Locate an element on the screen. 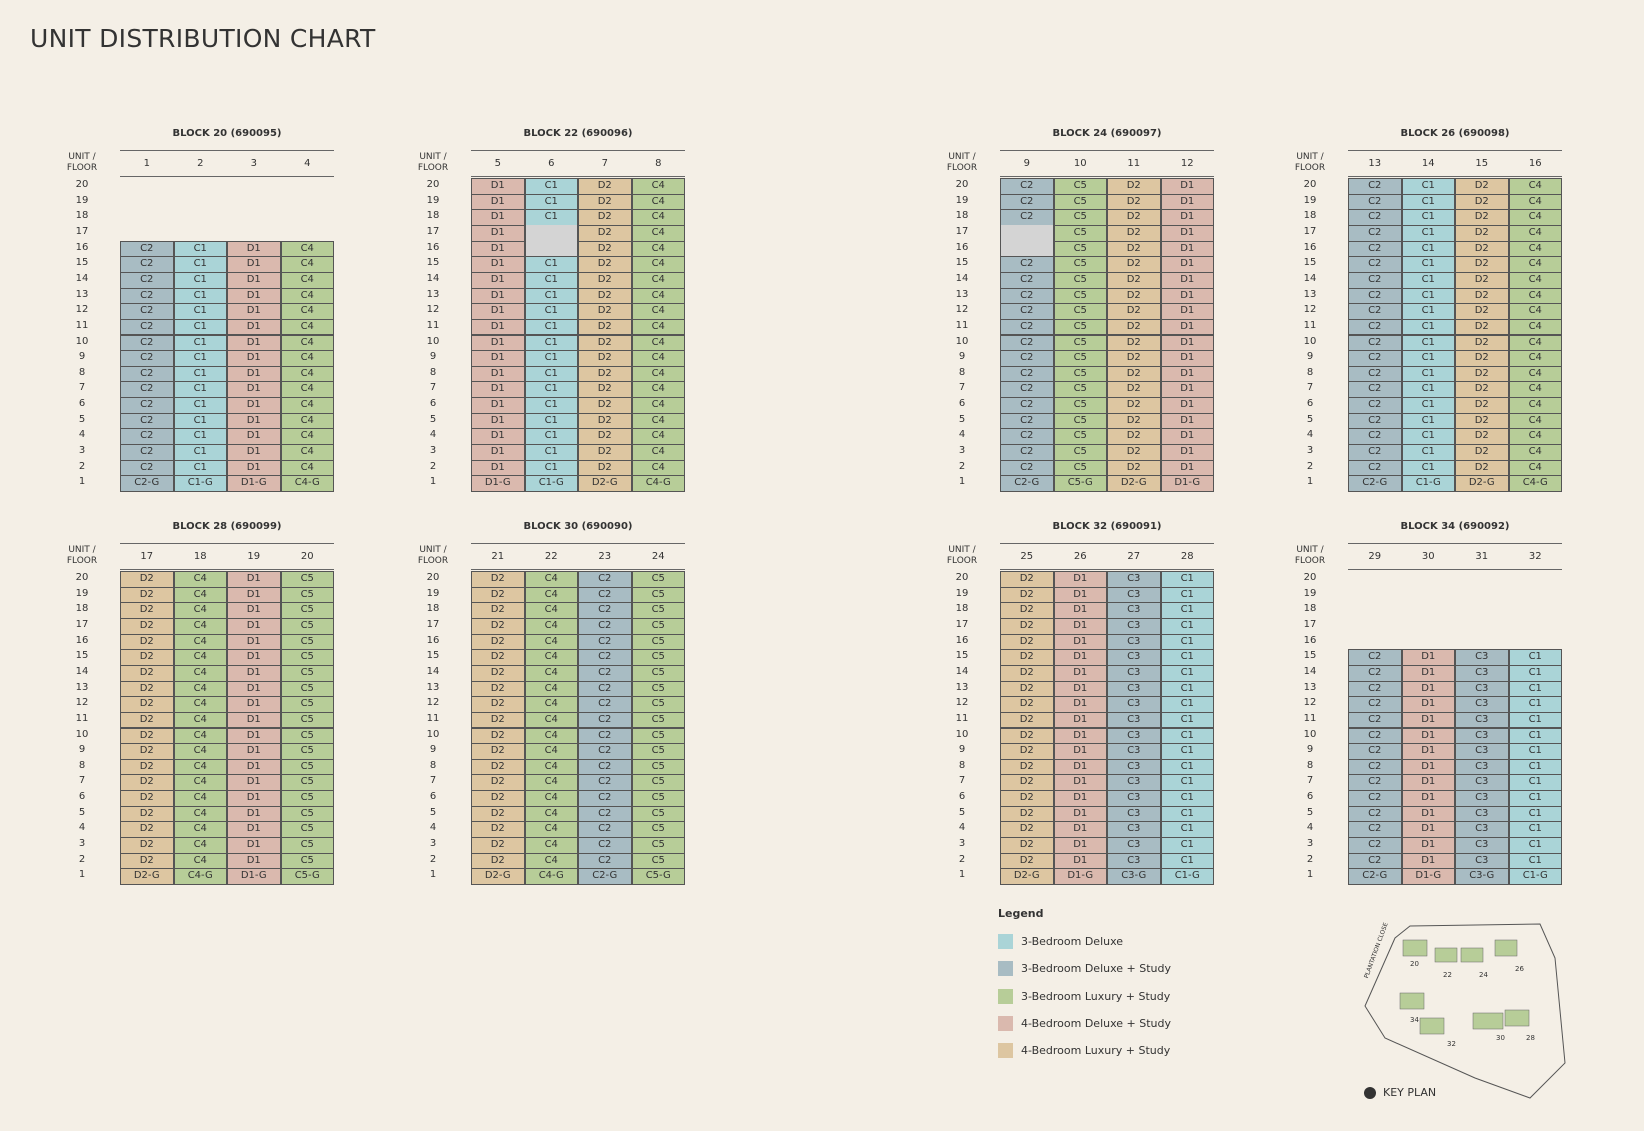 This screenshot has height=1131, width=1644. floor-number: 13 is located at coordinates (433, 687).